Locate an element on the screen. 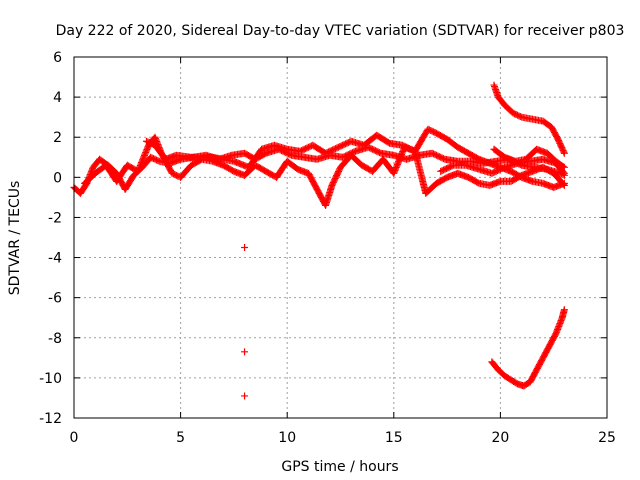 This screenshot has height=480, width=640. y-tick-label: 0 is located at coordinates (57, 178).